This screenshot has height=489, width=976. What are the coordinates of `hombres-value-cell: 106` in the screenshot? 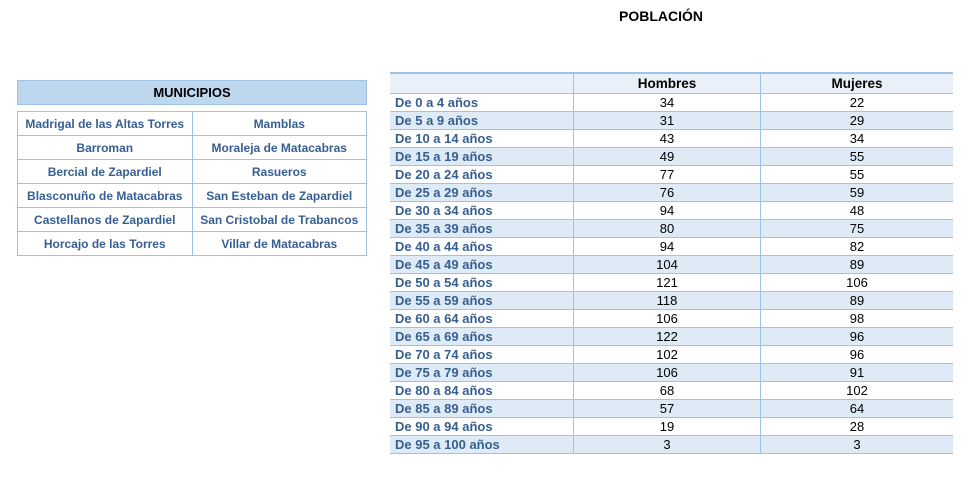 It's located at (666, 372).